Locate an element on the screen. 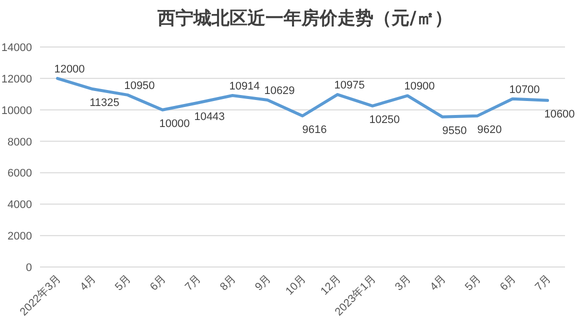 Image resolution: width=577 pixels, height=325 pixels. data-label: 10700 is located at coordinates (524, 90).